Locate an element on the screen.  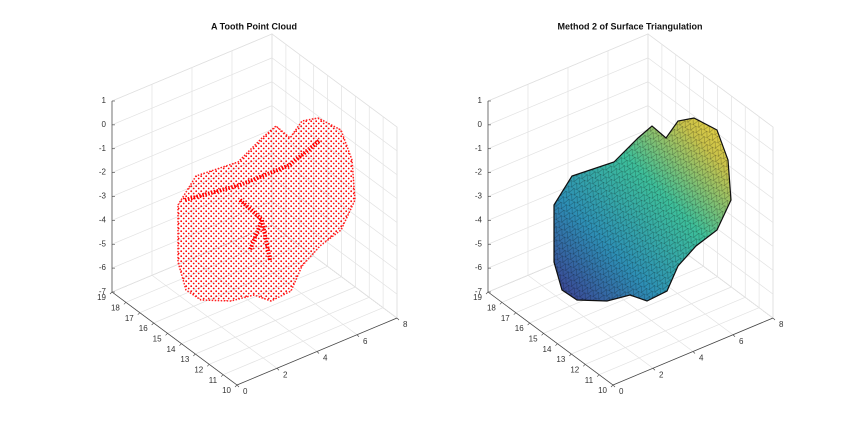
y-tick-label: 13 is located at coordinates (184, 359).